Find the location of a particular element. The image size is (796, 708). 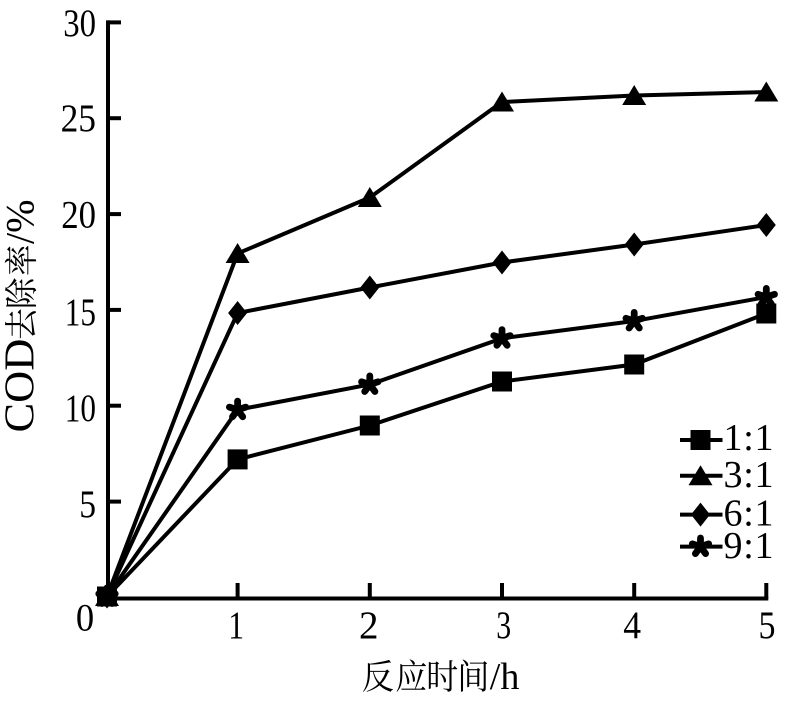

svg-text: COD is located at coordinates (22, 386).